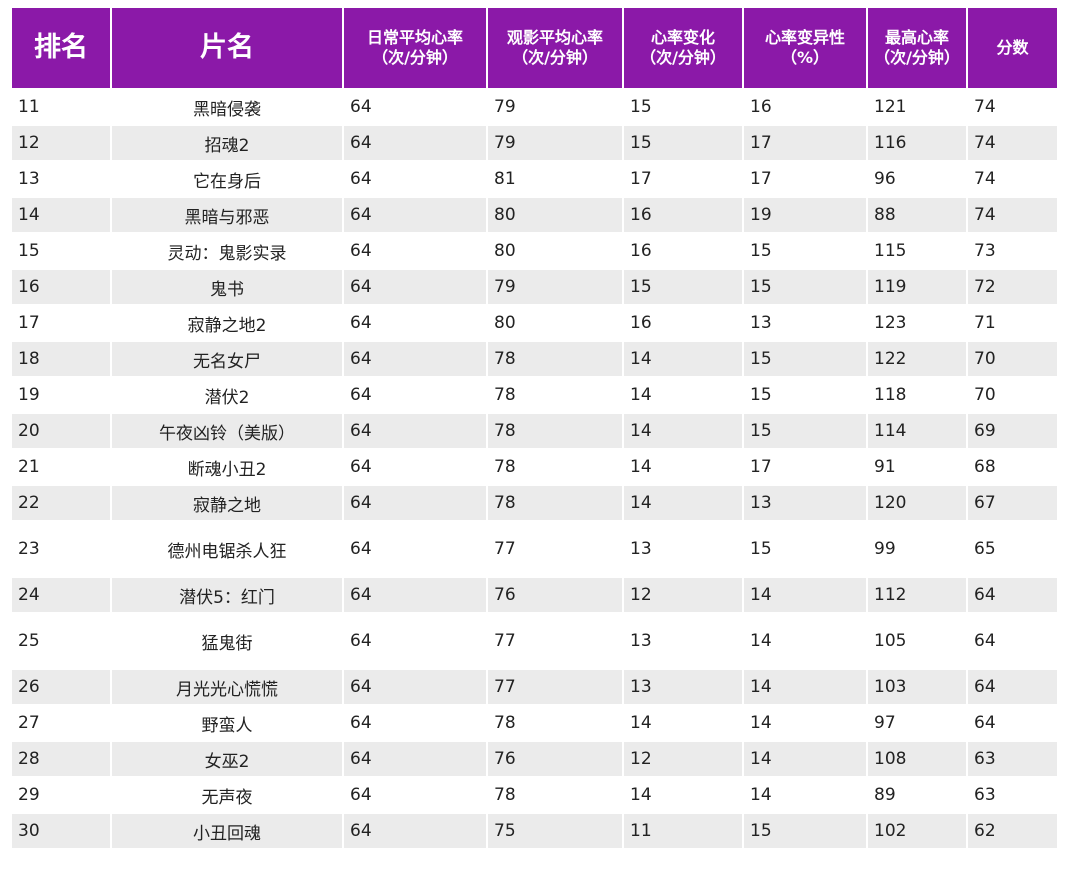 The width and height of the screenshot is (1080, 870). Describe the element at coordinates (985, 395) in the screenshot. I see `number-cell: 70` at that location.